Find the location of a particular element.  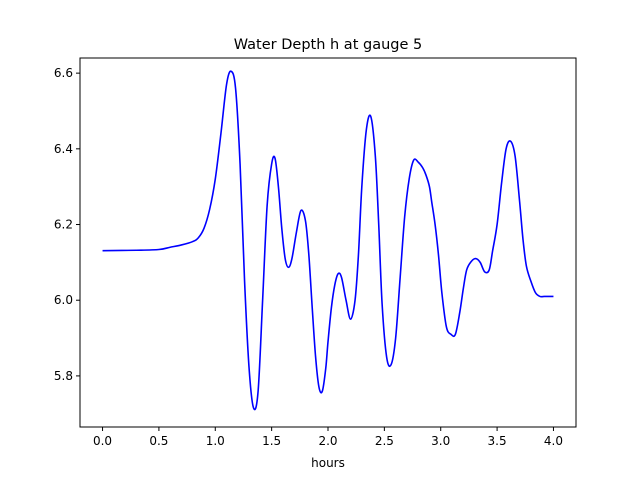

y-tick-label: 6.4 is located at coordinates (63, 149).